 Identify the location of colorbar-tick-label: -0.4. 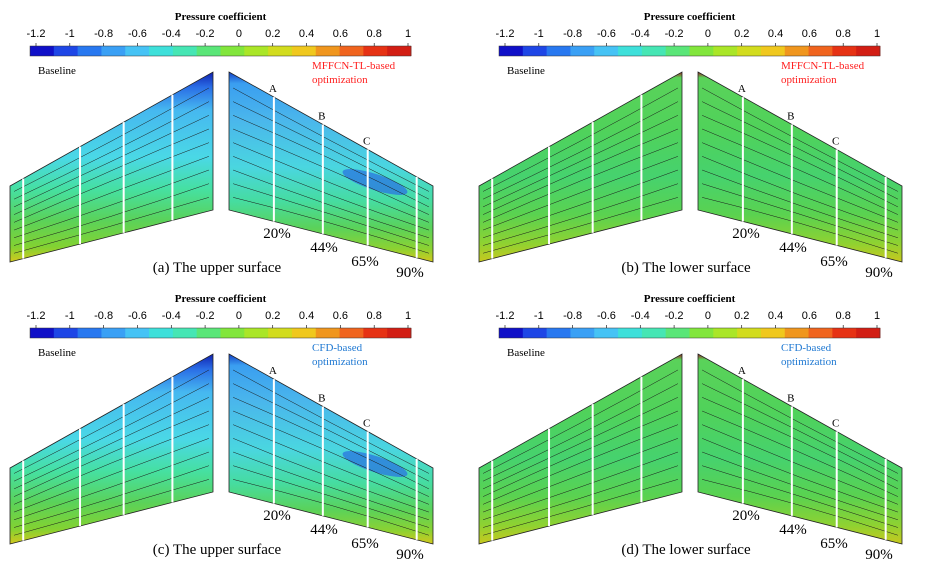
(171, 316).